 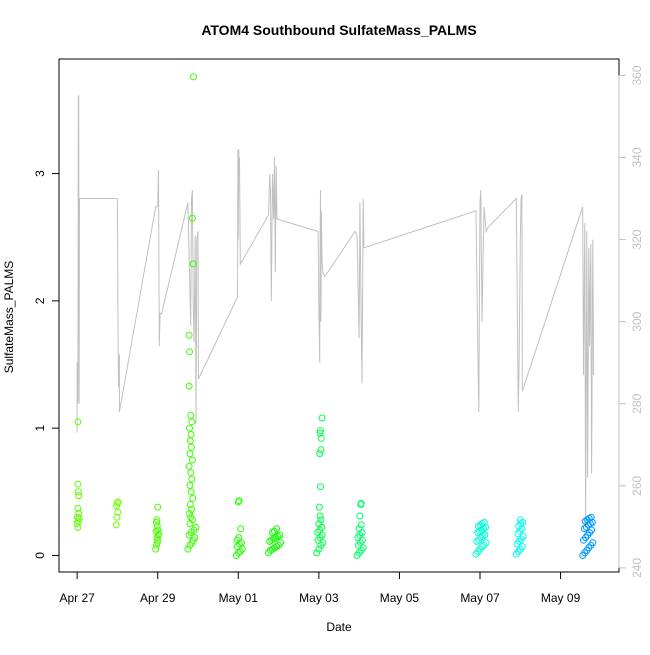 What do you see at coordinates (239, 598) in the screenshot?
I see `x-tick-label: May 01` at bounding box center [239, 598].